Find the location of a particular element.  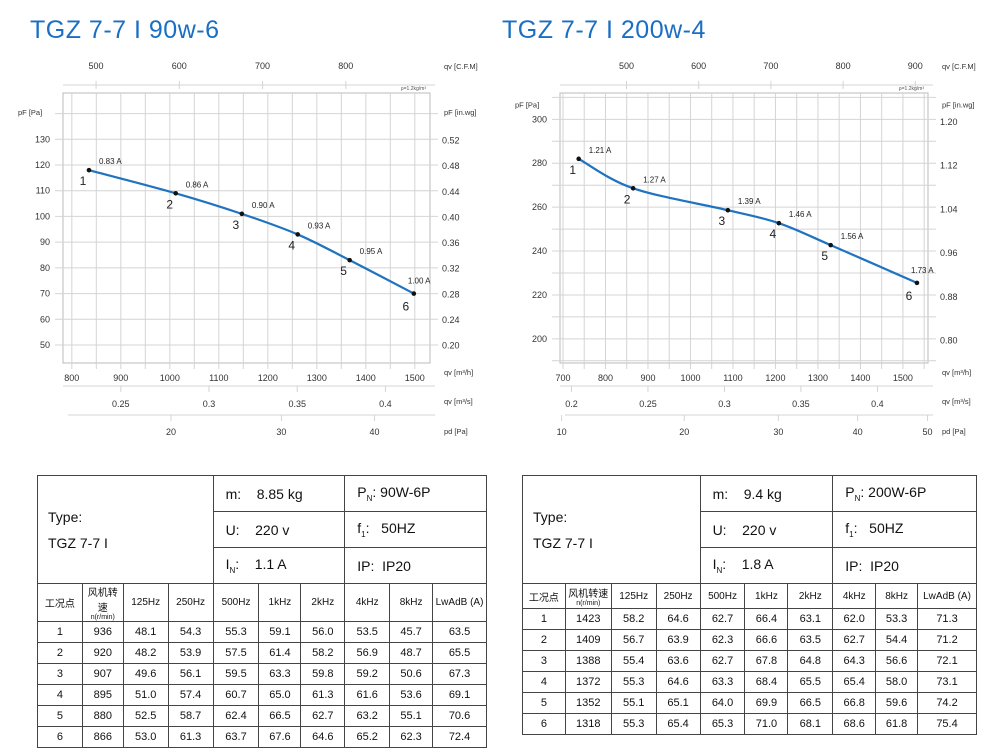

column-header: 1kHz is located at coordinates (766, 596).